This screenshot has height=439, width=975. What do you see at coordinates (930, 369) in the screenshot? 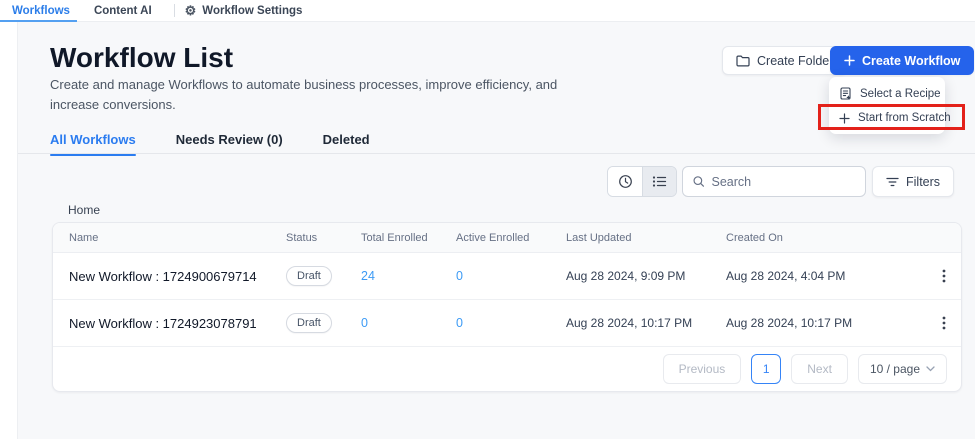
I see `chevron-down-icon` at bounding box center [930, 369].